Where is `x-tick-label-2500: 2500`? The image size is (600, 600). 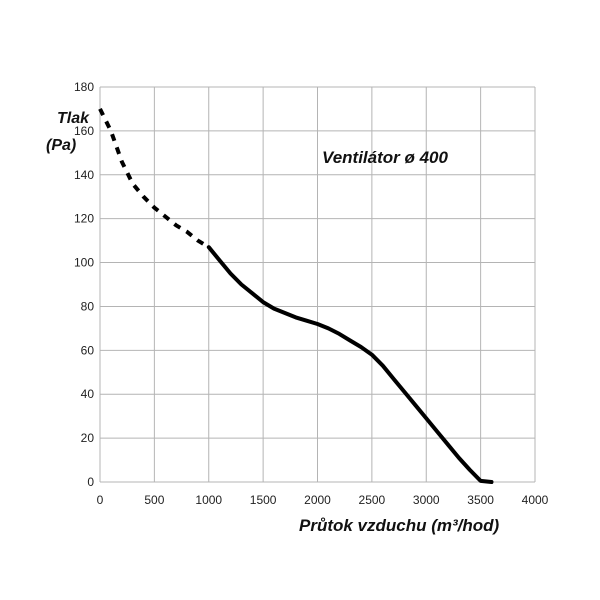 x-tick-label-2500: 2500 is located at coordinates (372, 500).